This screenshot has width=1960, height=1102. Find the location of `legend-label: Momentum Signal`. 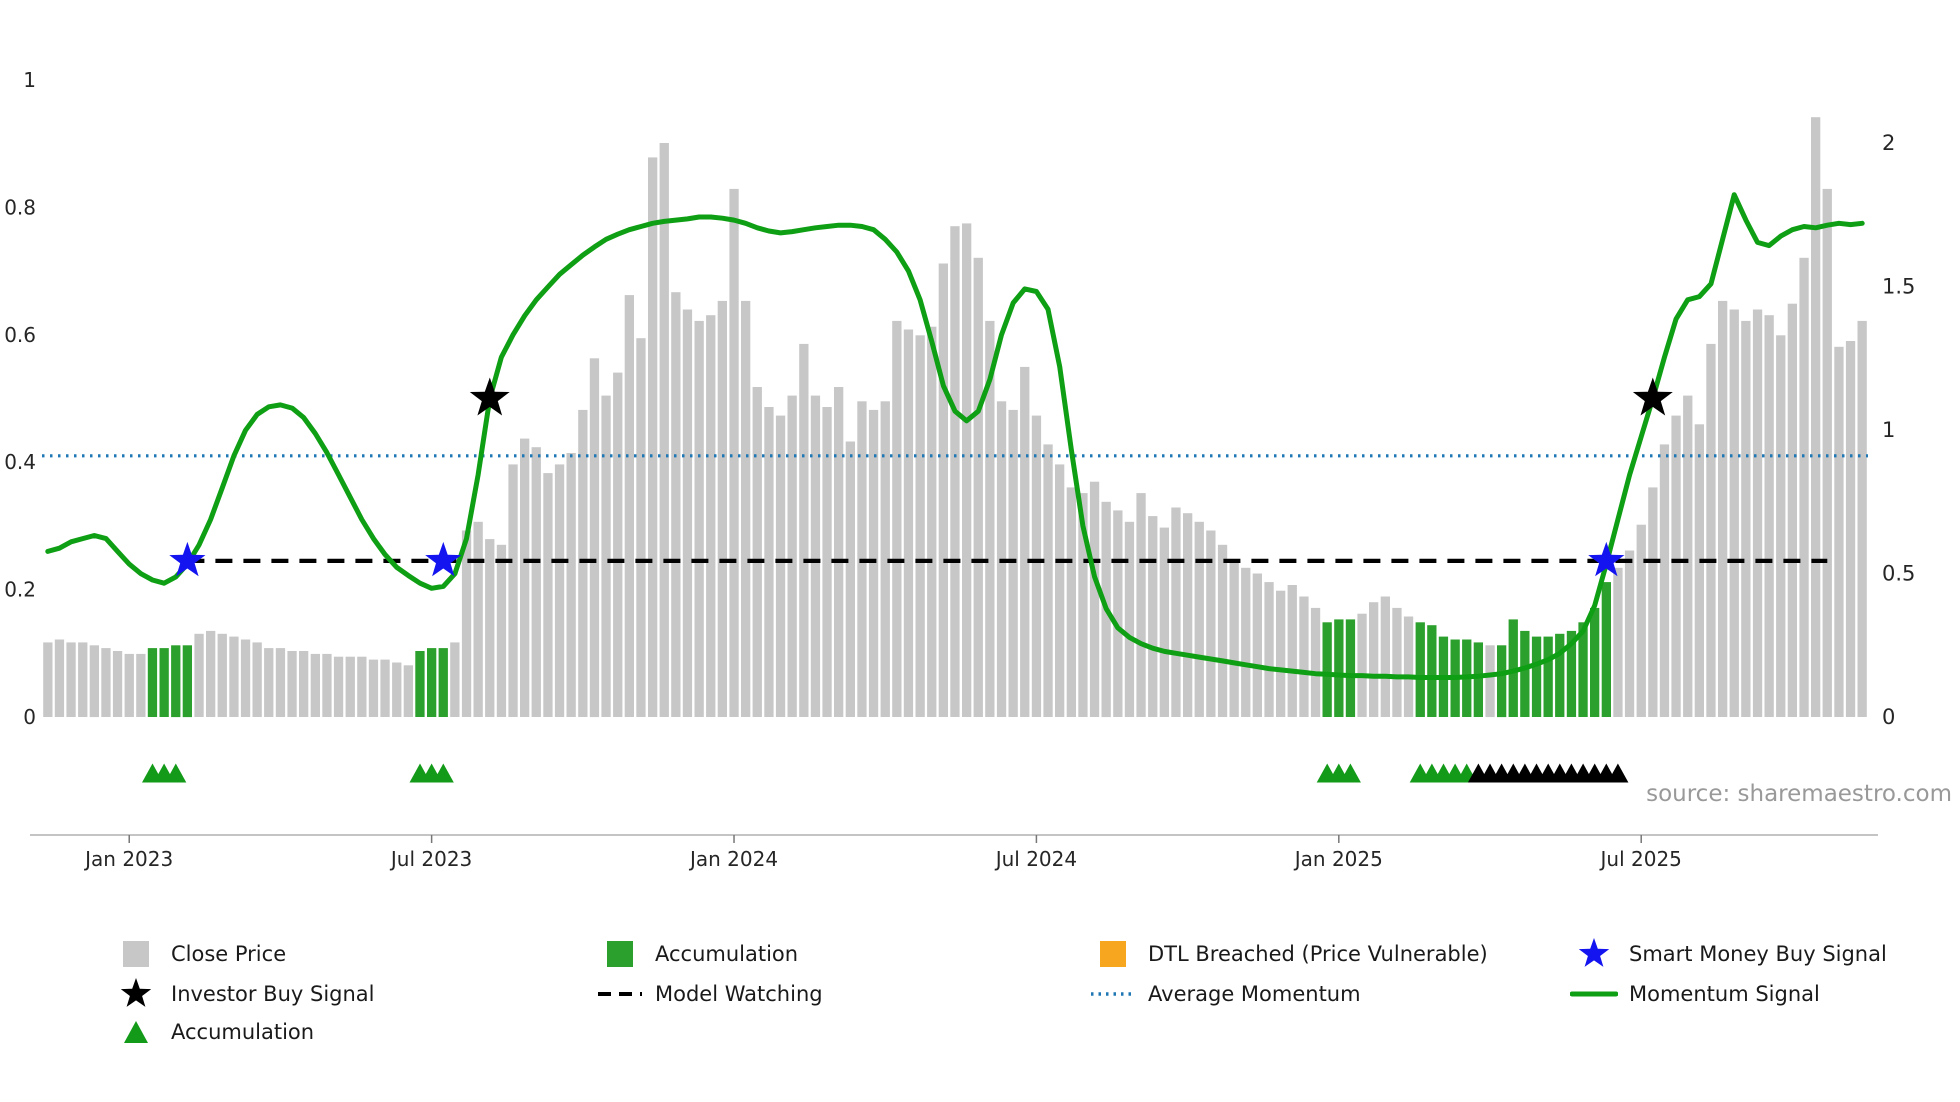

legend-label: Momentum Signal is located at coordinates (1724, 993).